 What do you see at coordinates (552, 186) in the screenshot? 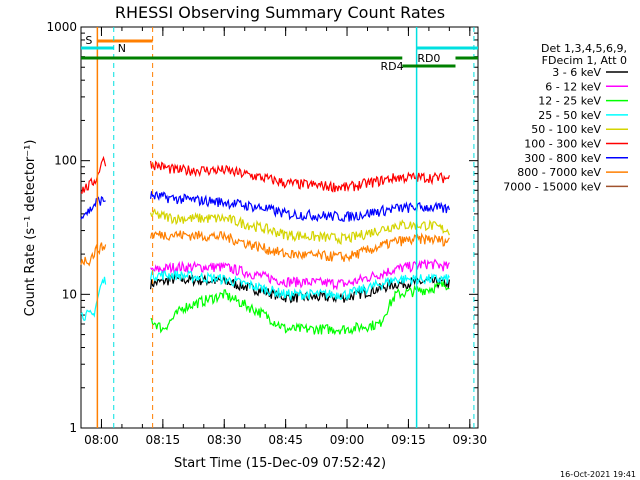
I see `legend-entry-label: 7000 - 15000 keV` at bounding box center [552, 186].